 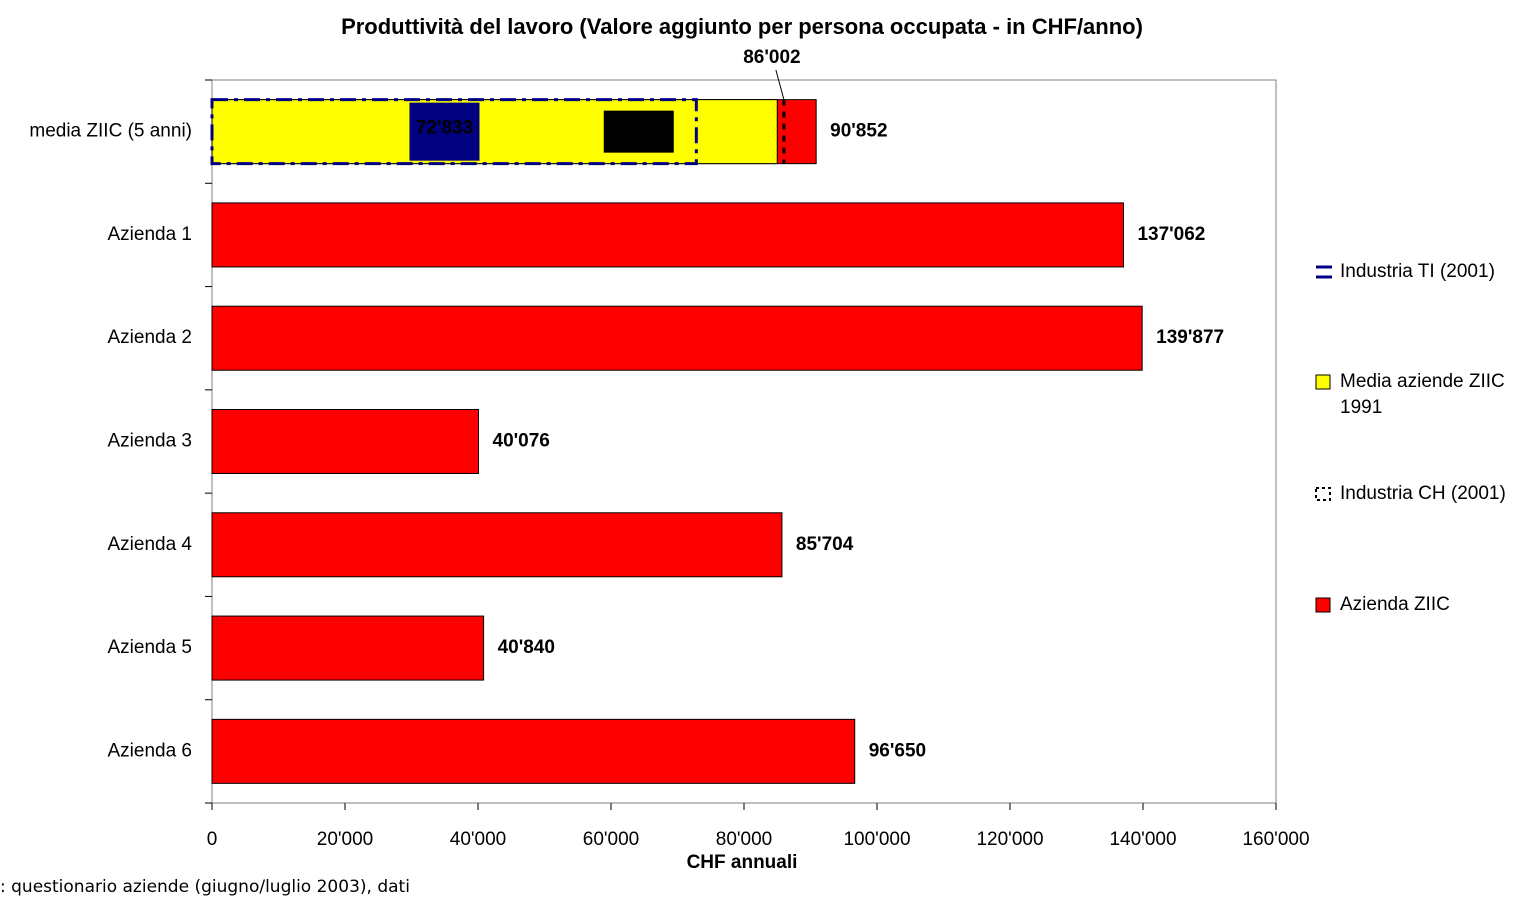 I want to click on x-tick-label: 60'000, so click(x=611, y=839).